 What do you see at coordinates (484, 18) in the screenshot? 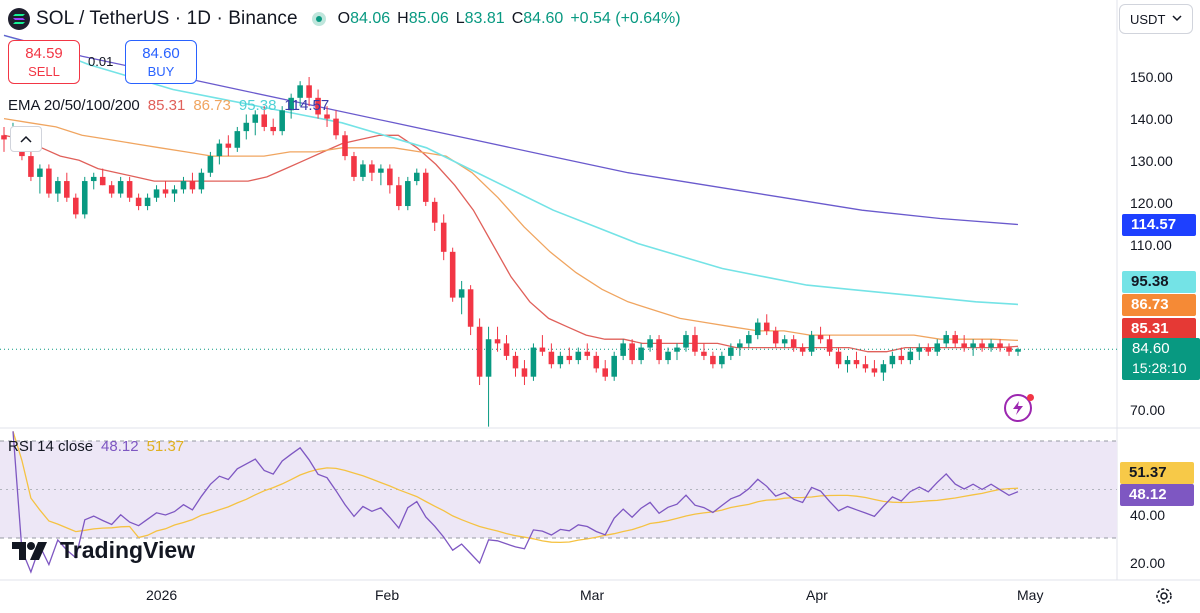
I see `ohlc-low-value: 83.81` at bounding box center [484, 18].